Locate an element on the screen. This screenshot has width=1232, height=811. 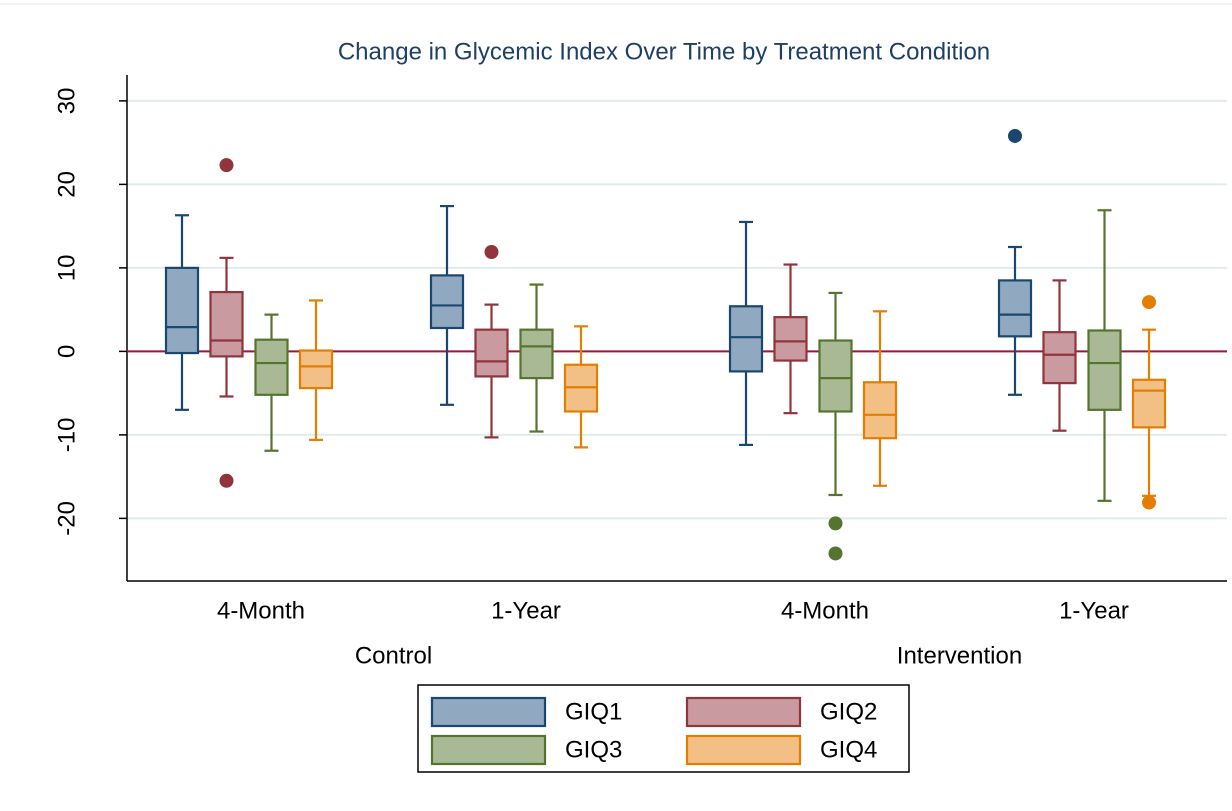
legend-label: GIQ3 is located at coordinates (593, 749).